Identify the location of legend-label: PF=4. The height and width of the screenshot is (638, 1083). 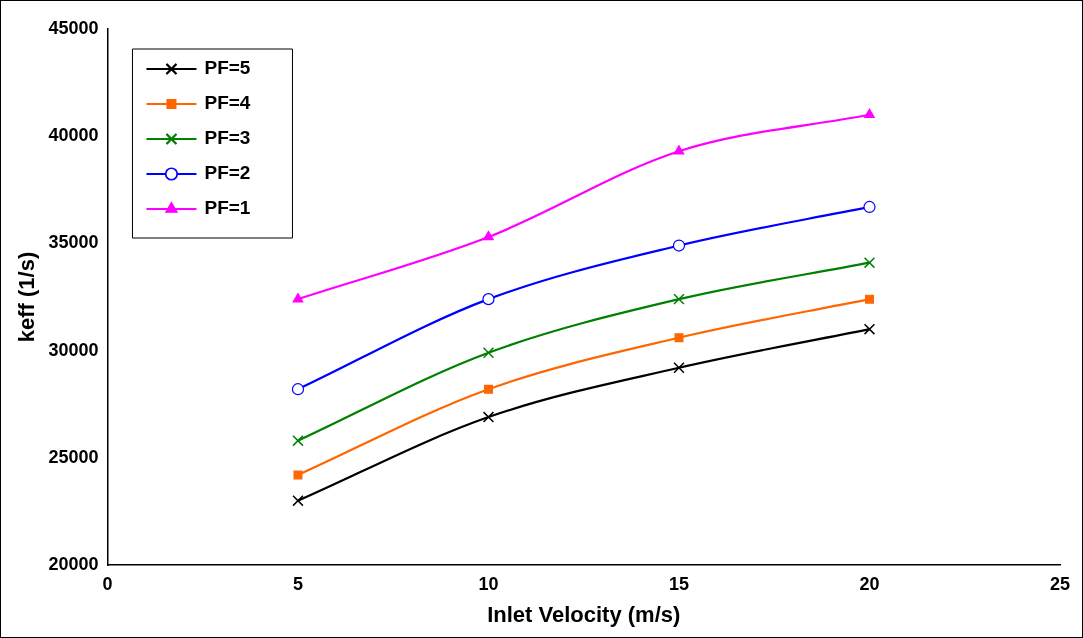
(227, 103).